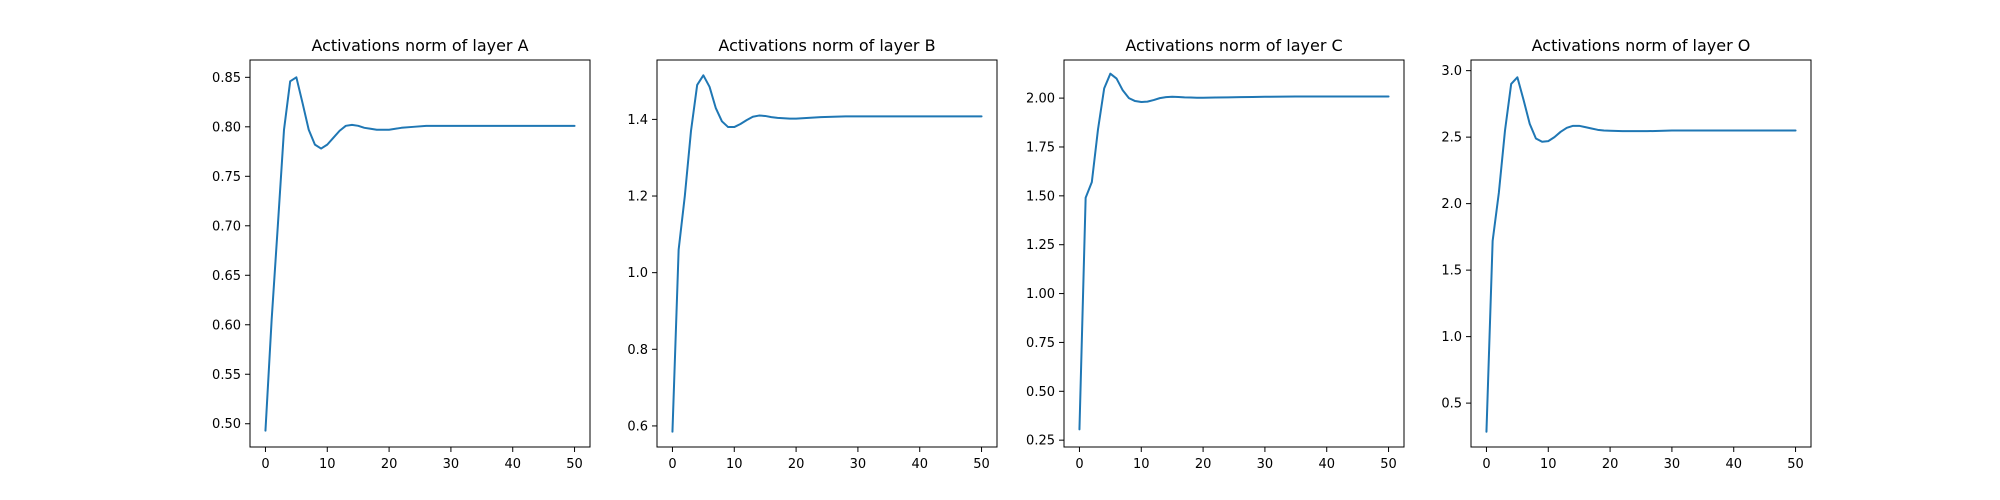 Image resolution: width=2000 pixels, height=500 pixels. I want to click on y-tick-label: 0.55, so click(226, 375).